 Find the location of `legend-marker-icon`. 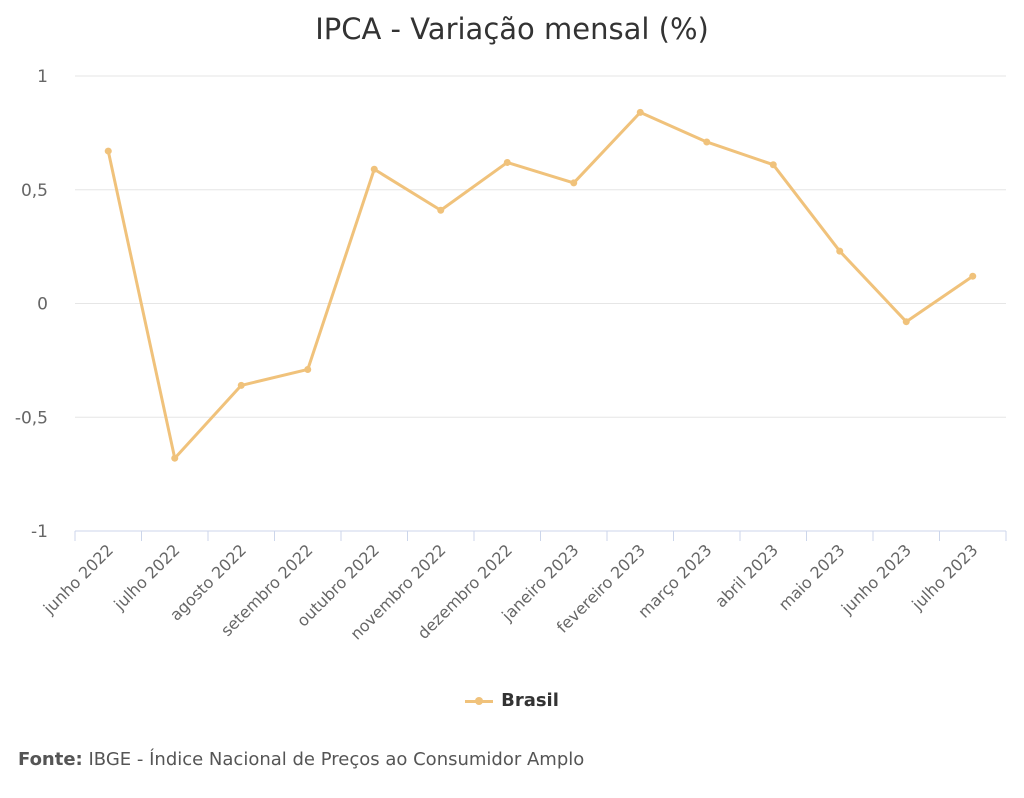

legend-marker-icon is located at coordinates (479, 700).